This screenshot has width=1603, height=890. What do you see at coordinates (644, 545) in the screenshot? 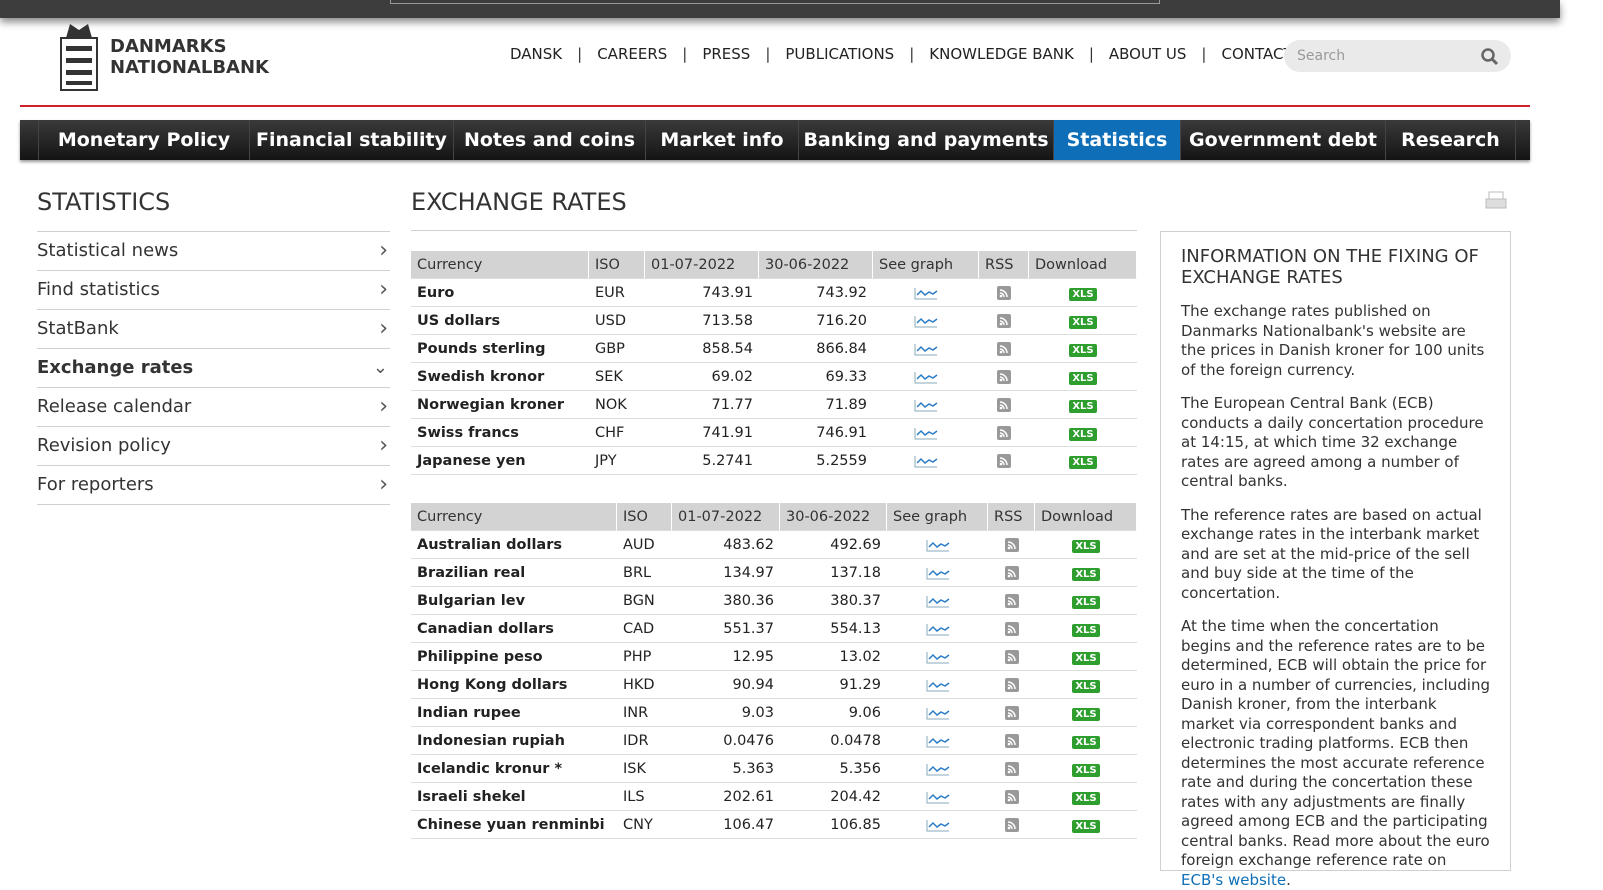
I see `iso-code: AUD` at bounding box center [644, 545].